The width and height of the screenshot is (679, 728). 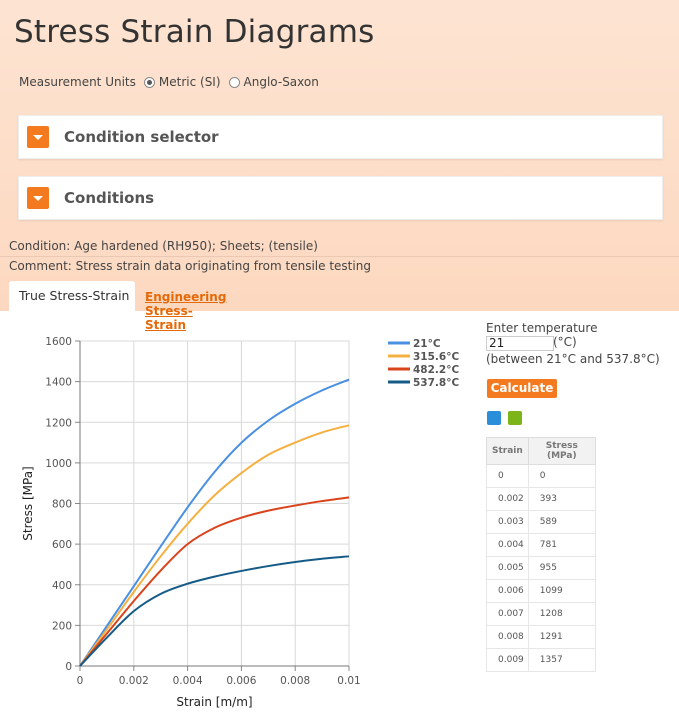 What do you see at coordinates (62, 586) in the screenshot?
I see `y-tick-label: 400` at bounding box center [62, 586].